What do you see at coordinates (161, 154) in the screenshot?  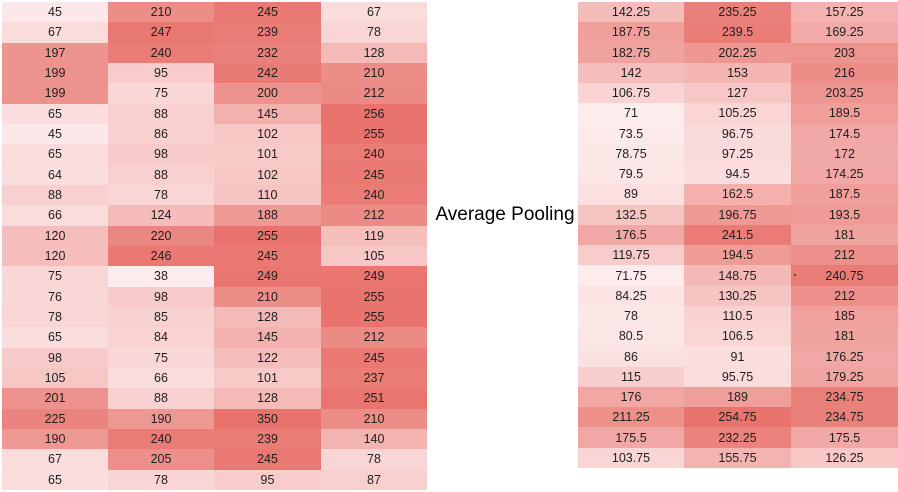 I see `input-cell-r7-c1: 98` at bounding box center [161, 154].